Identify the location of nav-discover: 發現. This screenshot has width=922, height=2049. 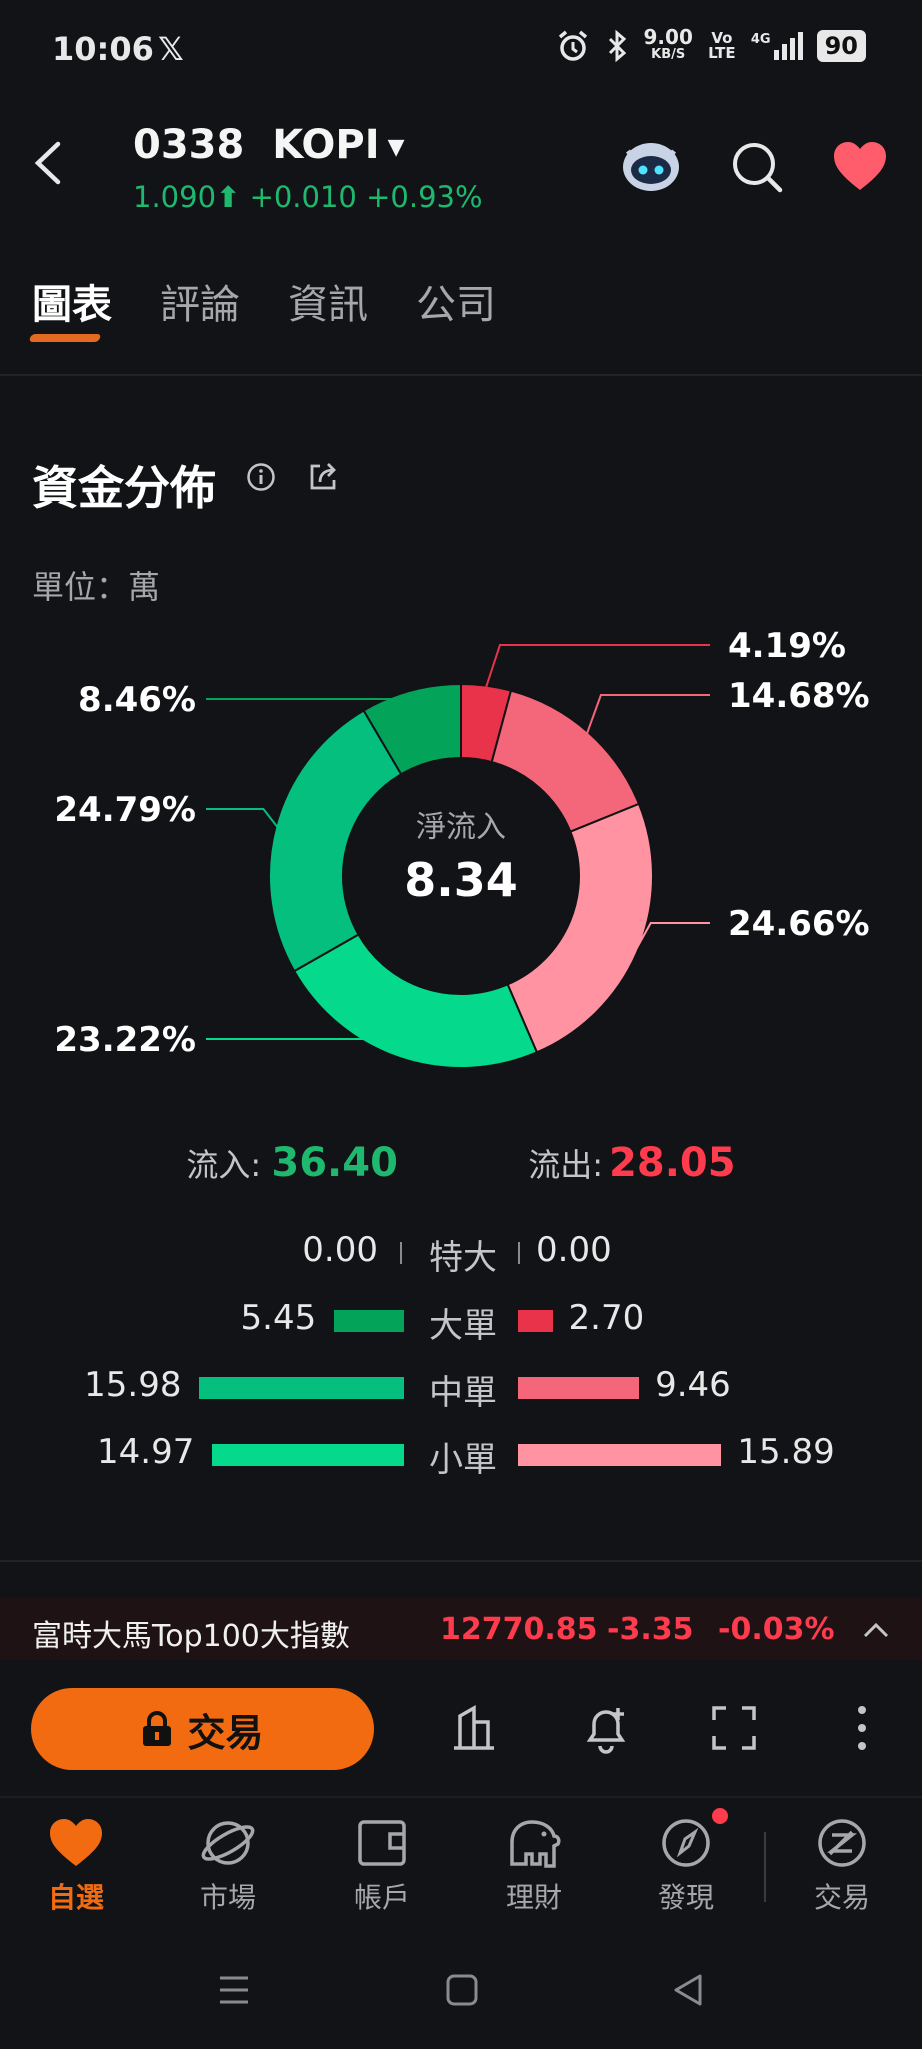
(686, 1867).